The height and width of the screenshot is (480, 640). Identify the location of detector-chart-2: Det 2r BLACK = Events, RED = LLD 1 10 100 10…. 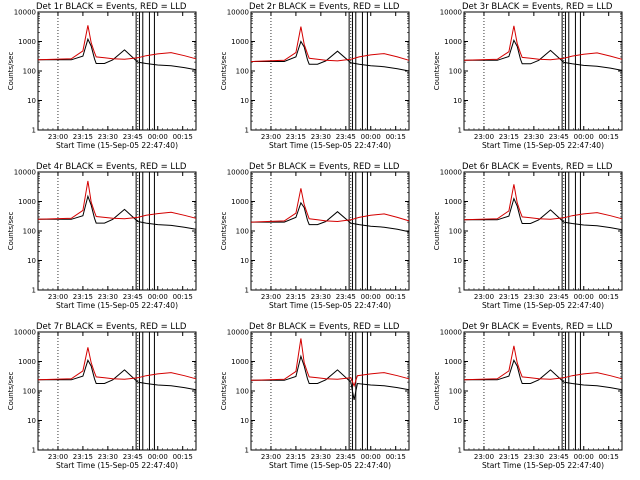
(315, 76).